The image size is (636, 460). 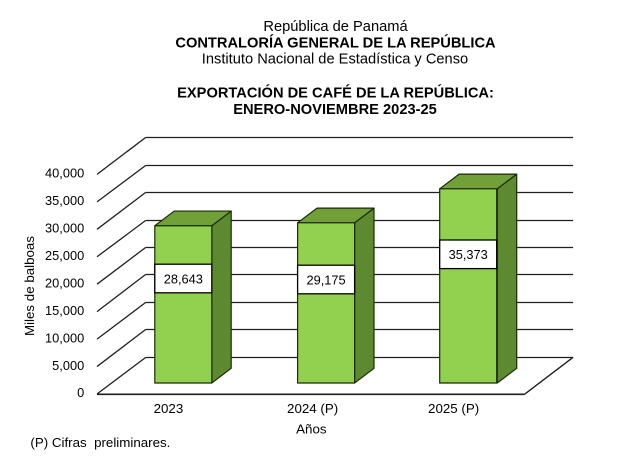 I want to click on svg-text: 10,000, so click(x=64, y=337).